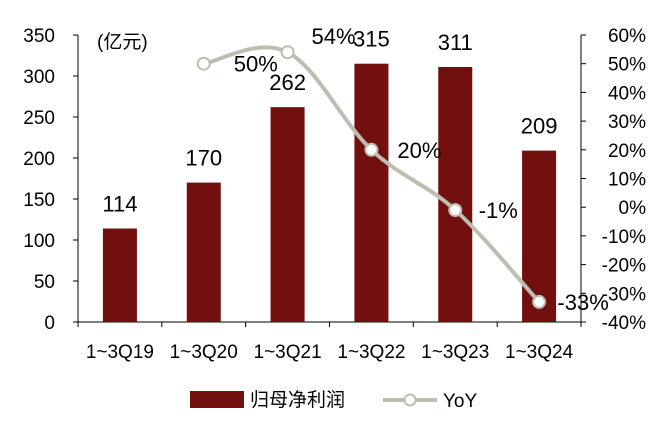 This screenshot has width=661, height=429. What do you see at coordinates (460, 401) in the screenshot?
I see `legend-label-line: YoY` at bounding box center [460, 401].